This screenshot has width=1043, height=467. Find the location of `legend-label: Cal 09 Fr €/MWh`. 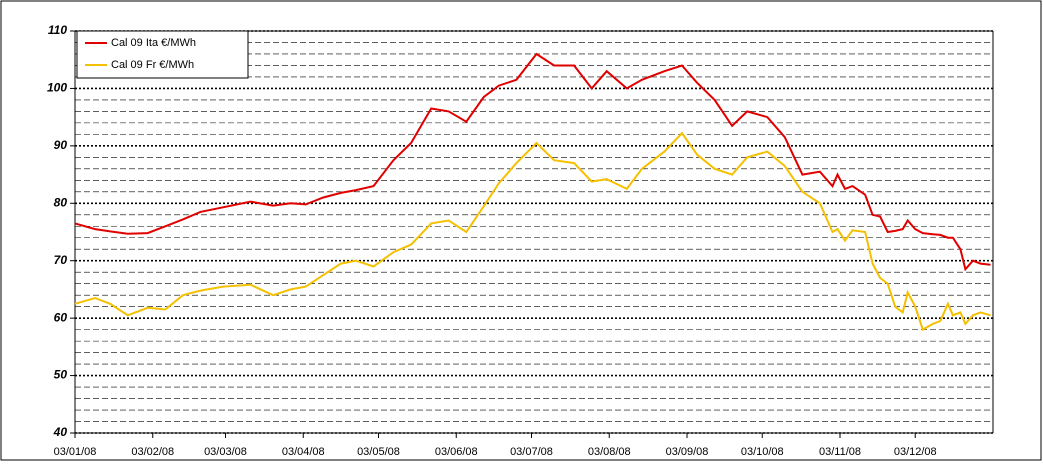

legend-label: Cal 09 Fr €/MWh is located at coordinates (152, 65).